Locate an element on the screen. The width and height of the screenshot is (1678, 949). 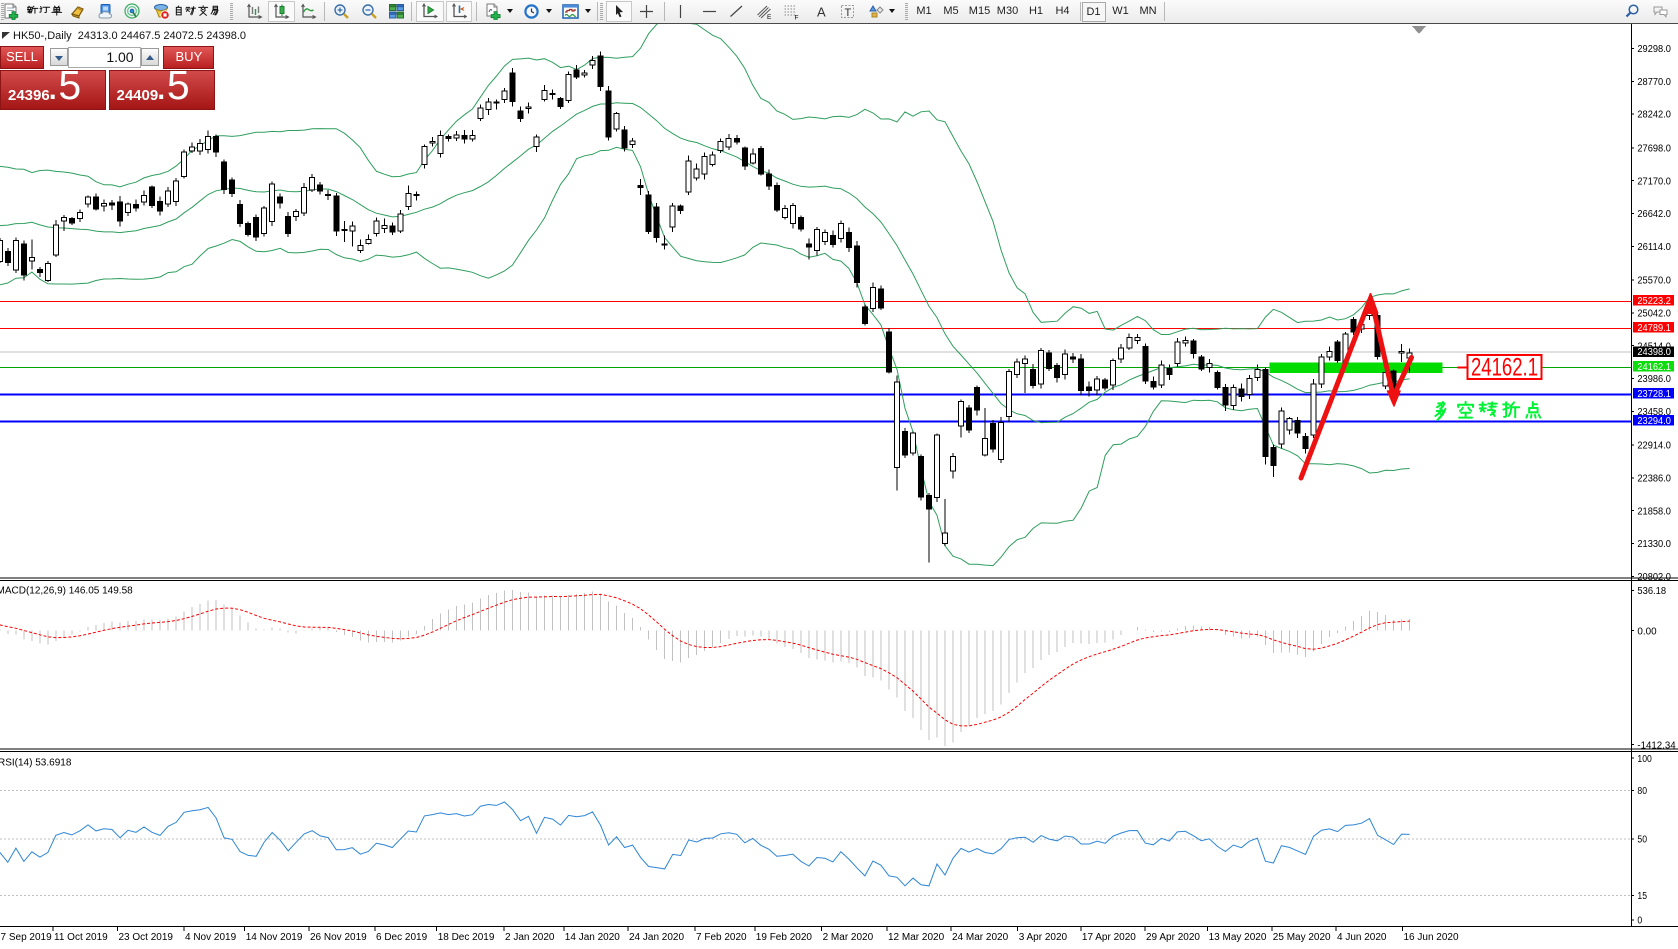
svg-text: 25570.0 is located at coordinates (1654, 281).